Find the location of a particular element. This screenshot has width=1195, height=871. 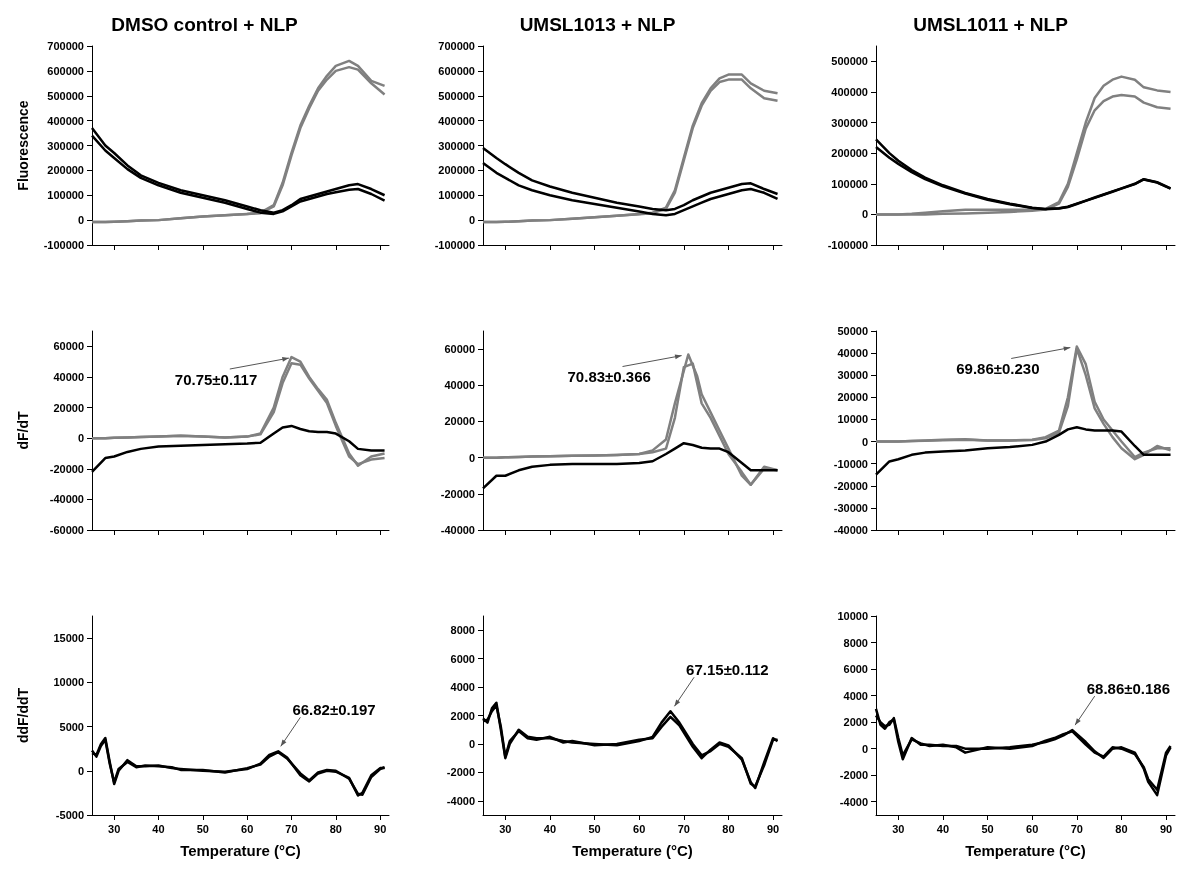

chart-title: UMSL1011 + NLP is located at coordinates (991, 24).